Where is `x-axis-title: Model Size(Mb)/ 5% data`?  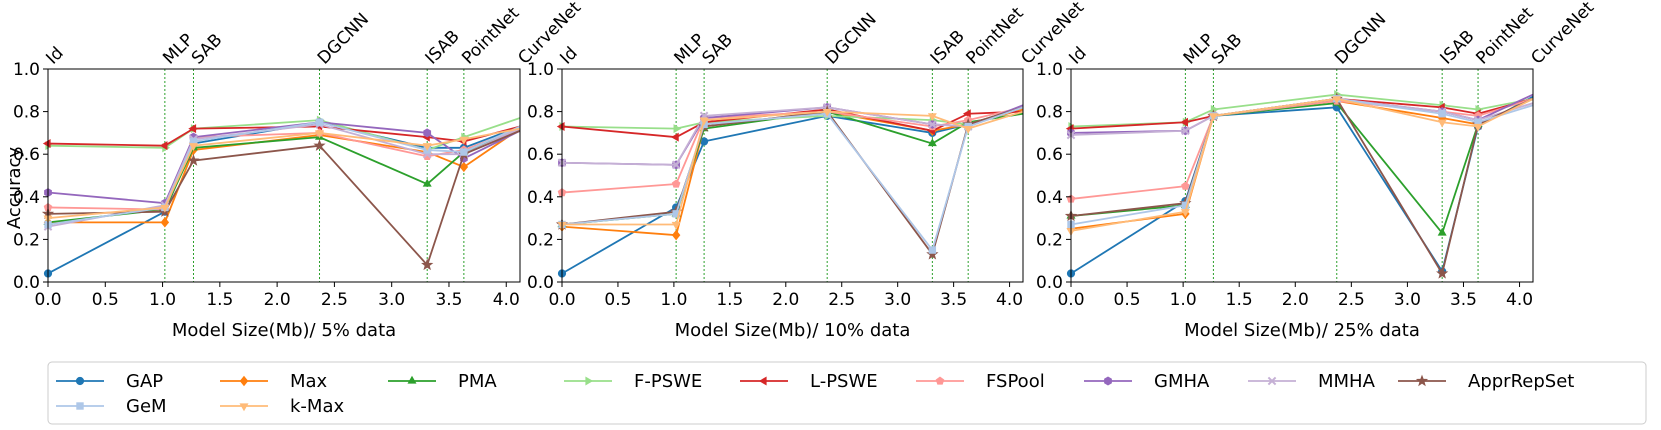 x-axis-title: Model Size(Mb)/ 5% data is located at coordinates (284, 330).